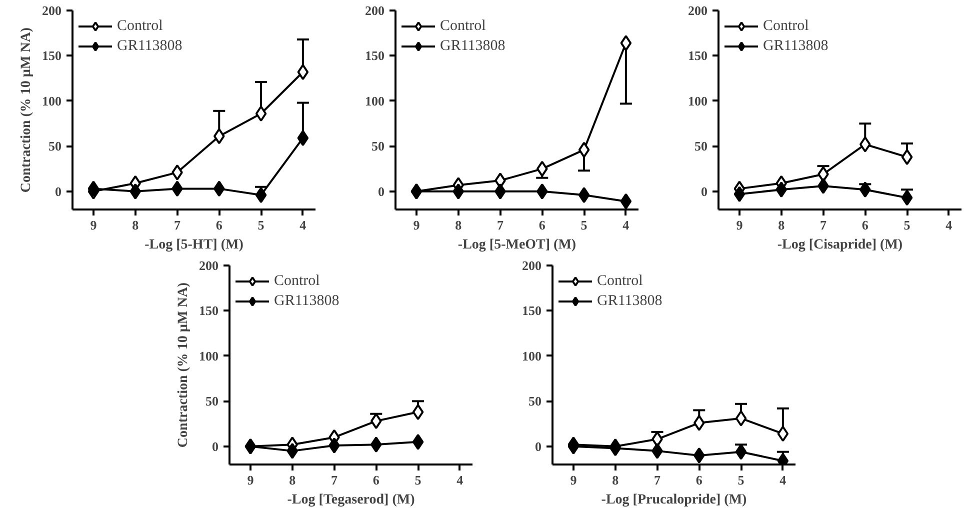 The height and width of the screenshot is (519, 971). What do you see at coordinates (674, 500) in the screenshot?
I see `x-axis-title: -Log [Prucalopride] (M)` at bounding box center [674, 500].